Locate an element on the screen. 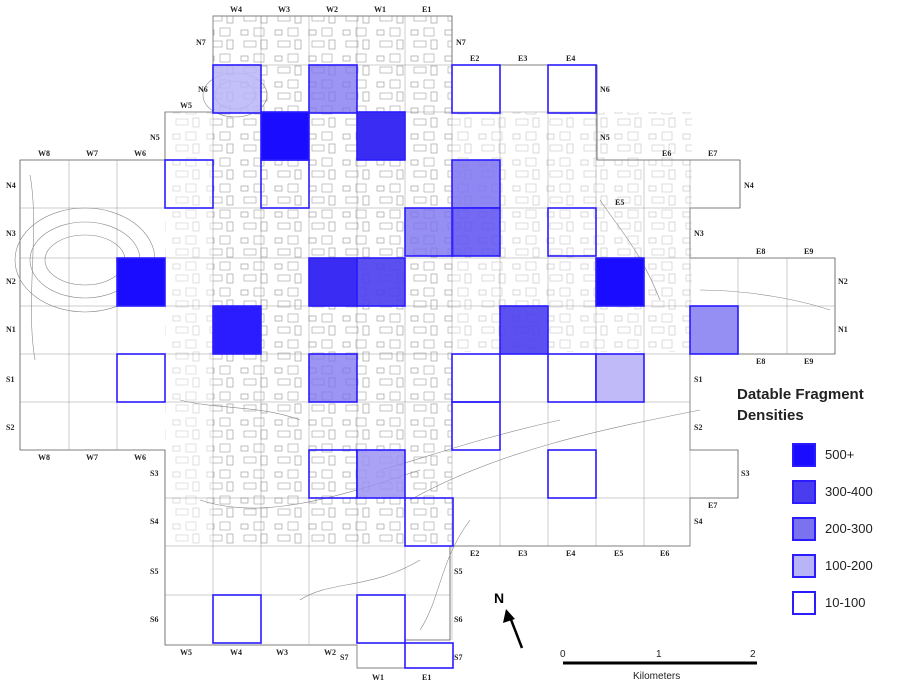  legend-item: 200-300 is located at coordinates (817, 528).